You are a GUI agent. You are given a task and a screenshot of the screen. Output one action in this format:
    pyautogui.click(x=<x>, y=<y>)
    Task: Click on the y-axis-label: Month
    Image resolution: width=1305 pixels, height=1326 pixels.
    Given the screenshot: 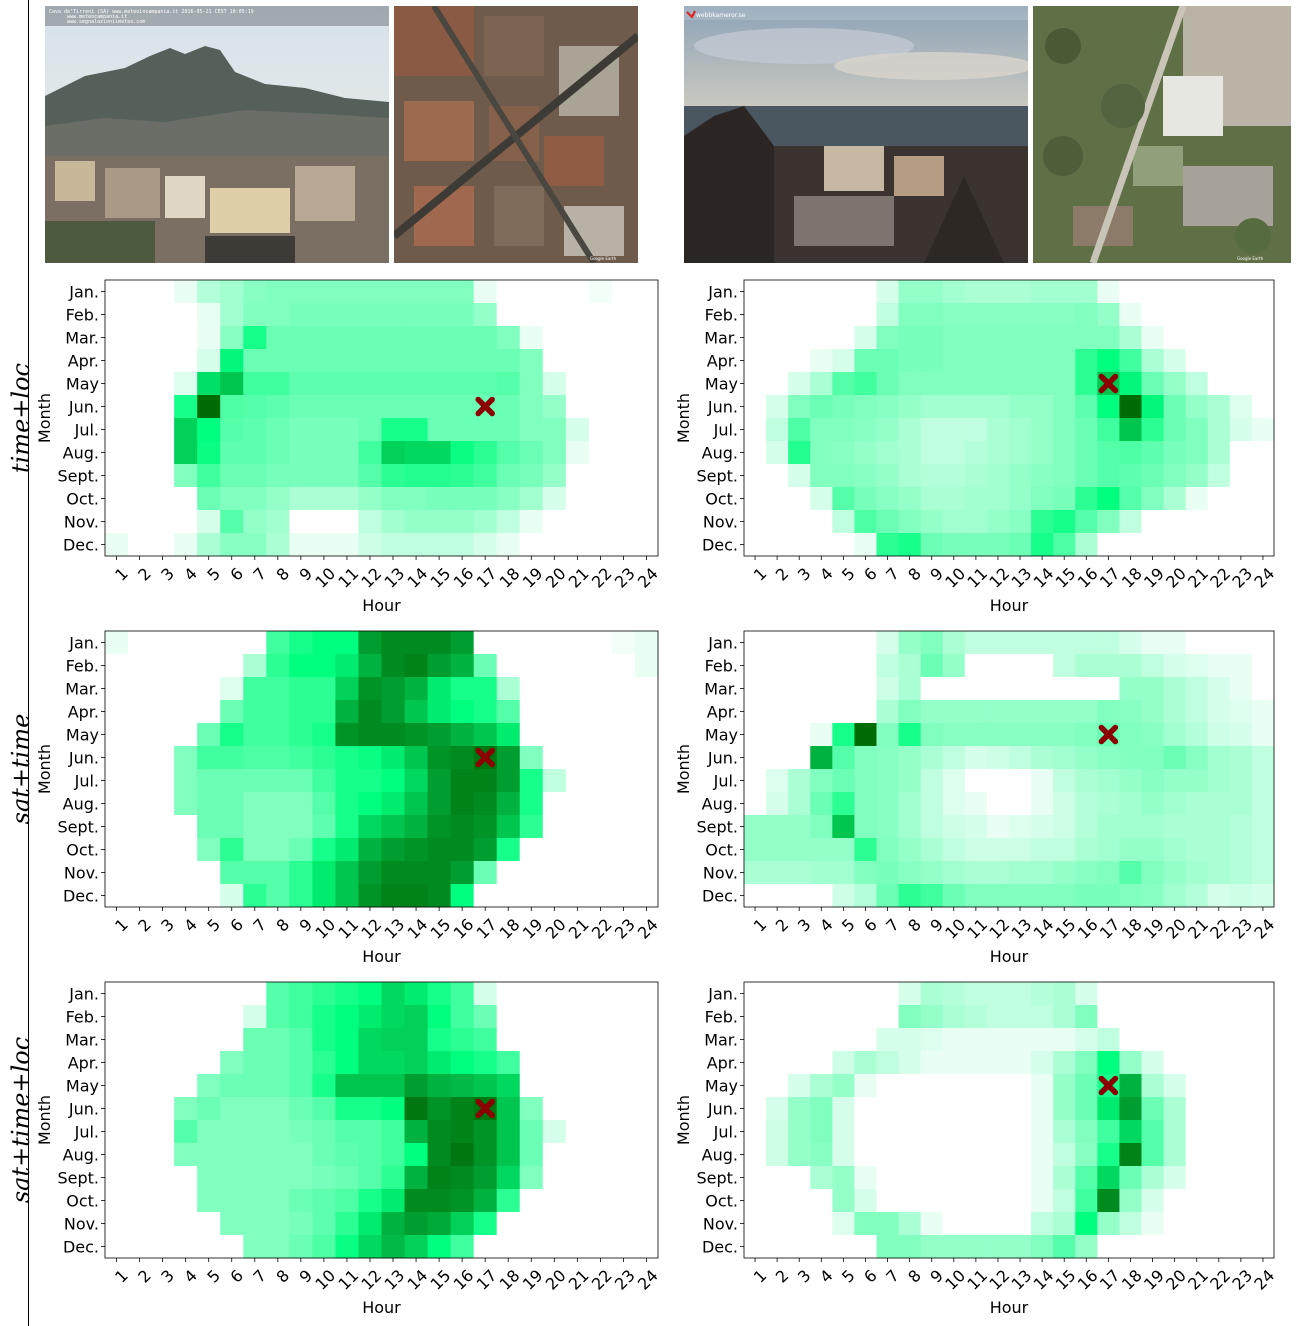 What is the action you would take?
    pyautogui.click(x=683, y=418)
    